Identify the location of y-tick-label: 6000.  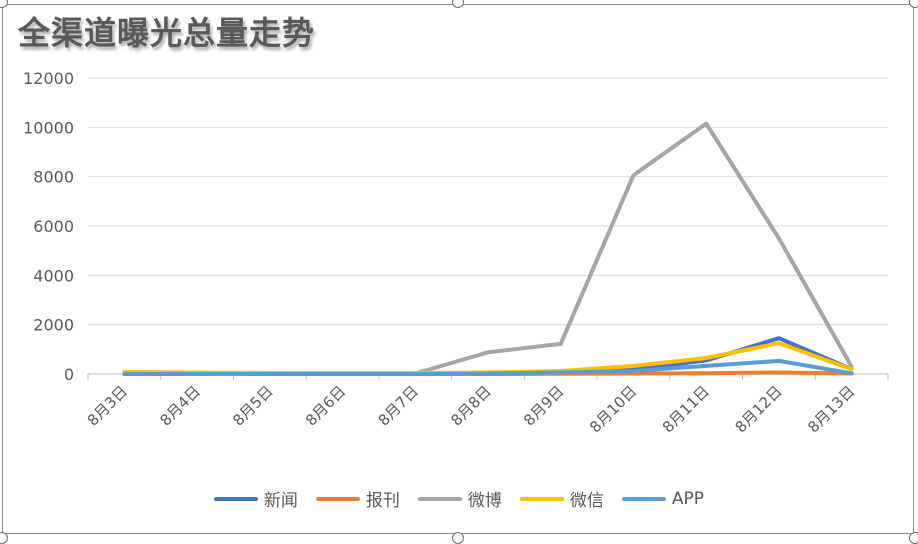
(53, 226).